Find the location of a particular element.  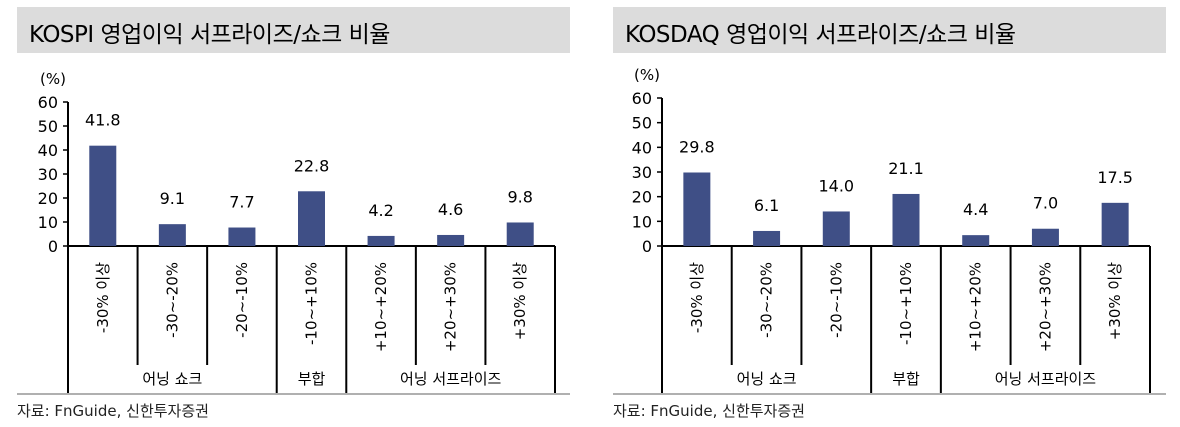

data-label: 21.1 is located at coordinates (906, 168).